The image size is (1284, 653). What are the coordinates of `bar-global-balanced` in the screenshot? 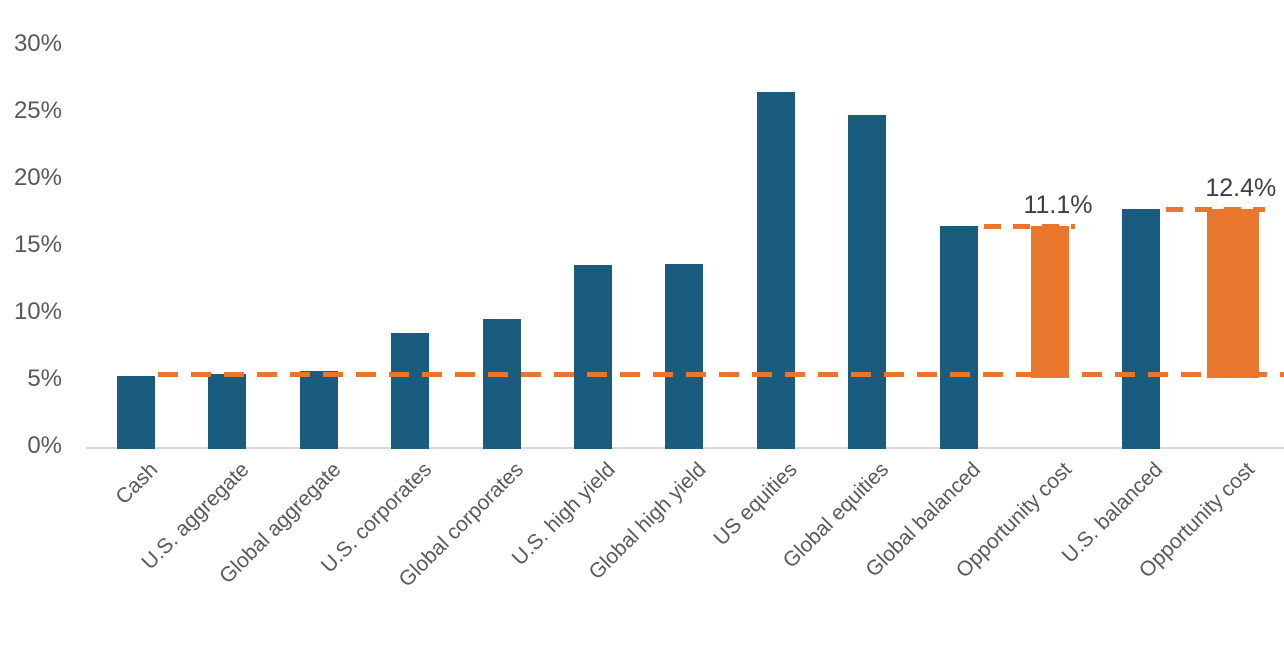 It's located at (958, 337).